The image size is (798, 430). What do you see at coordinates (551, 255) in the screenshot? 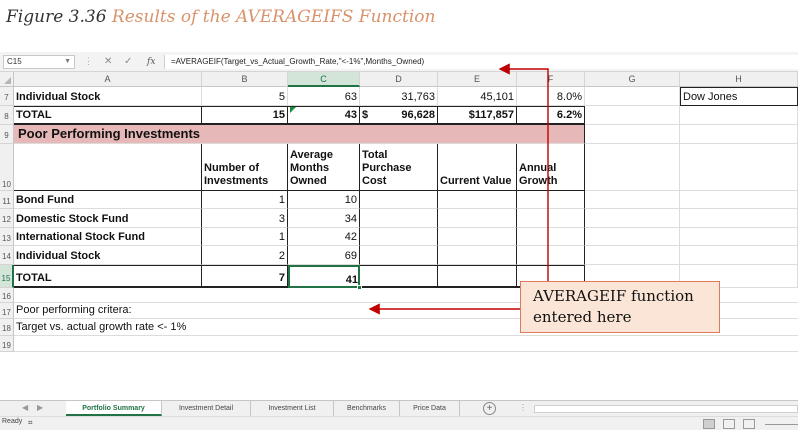
I see `cell-f14` at bounding box center [551, 255].